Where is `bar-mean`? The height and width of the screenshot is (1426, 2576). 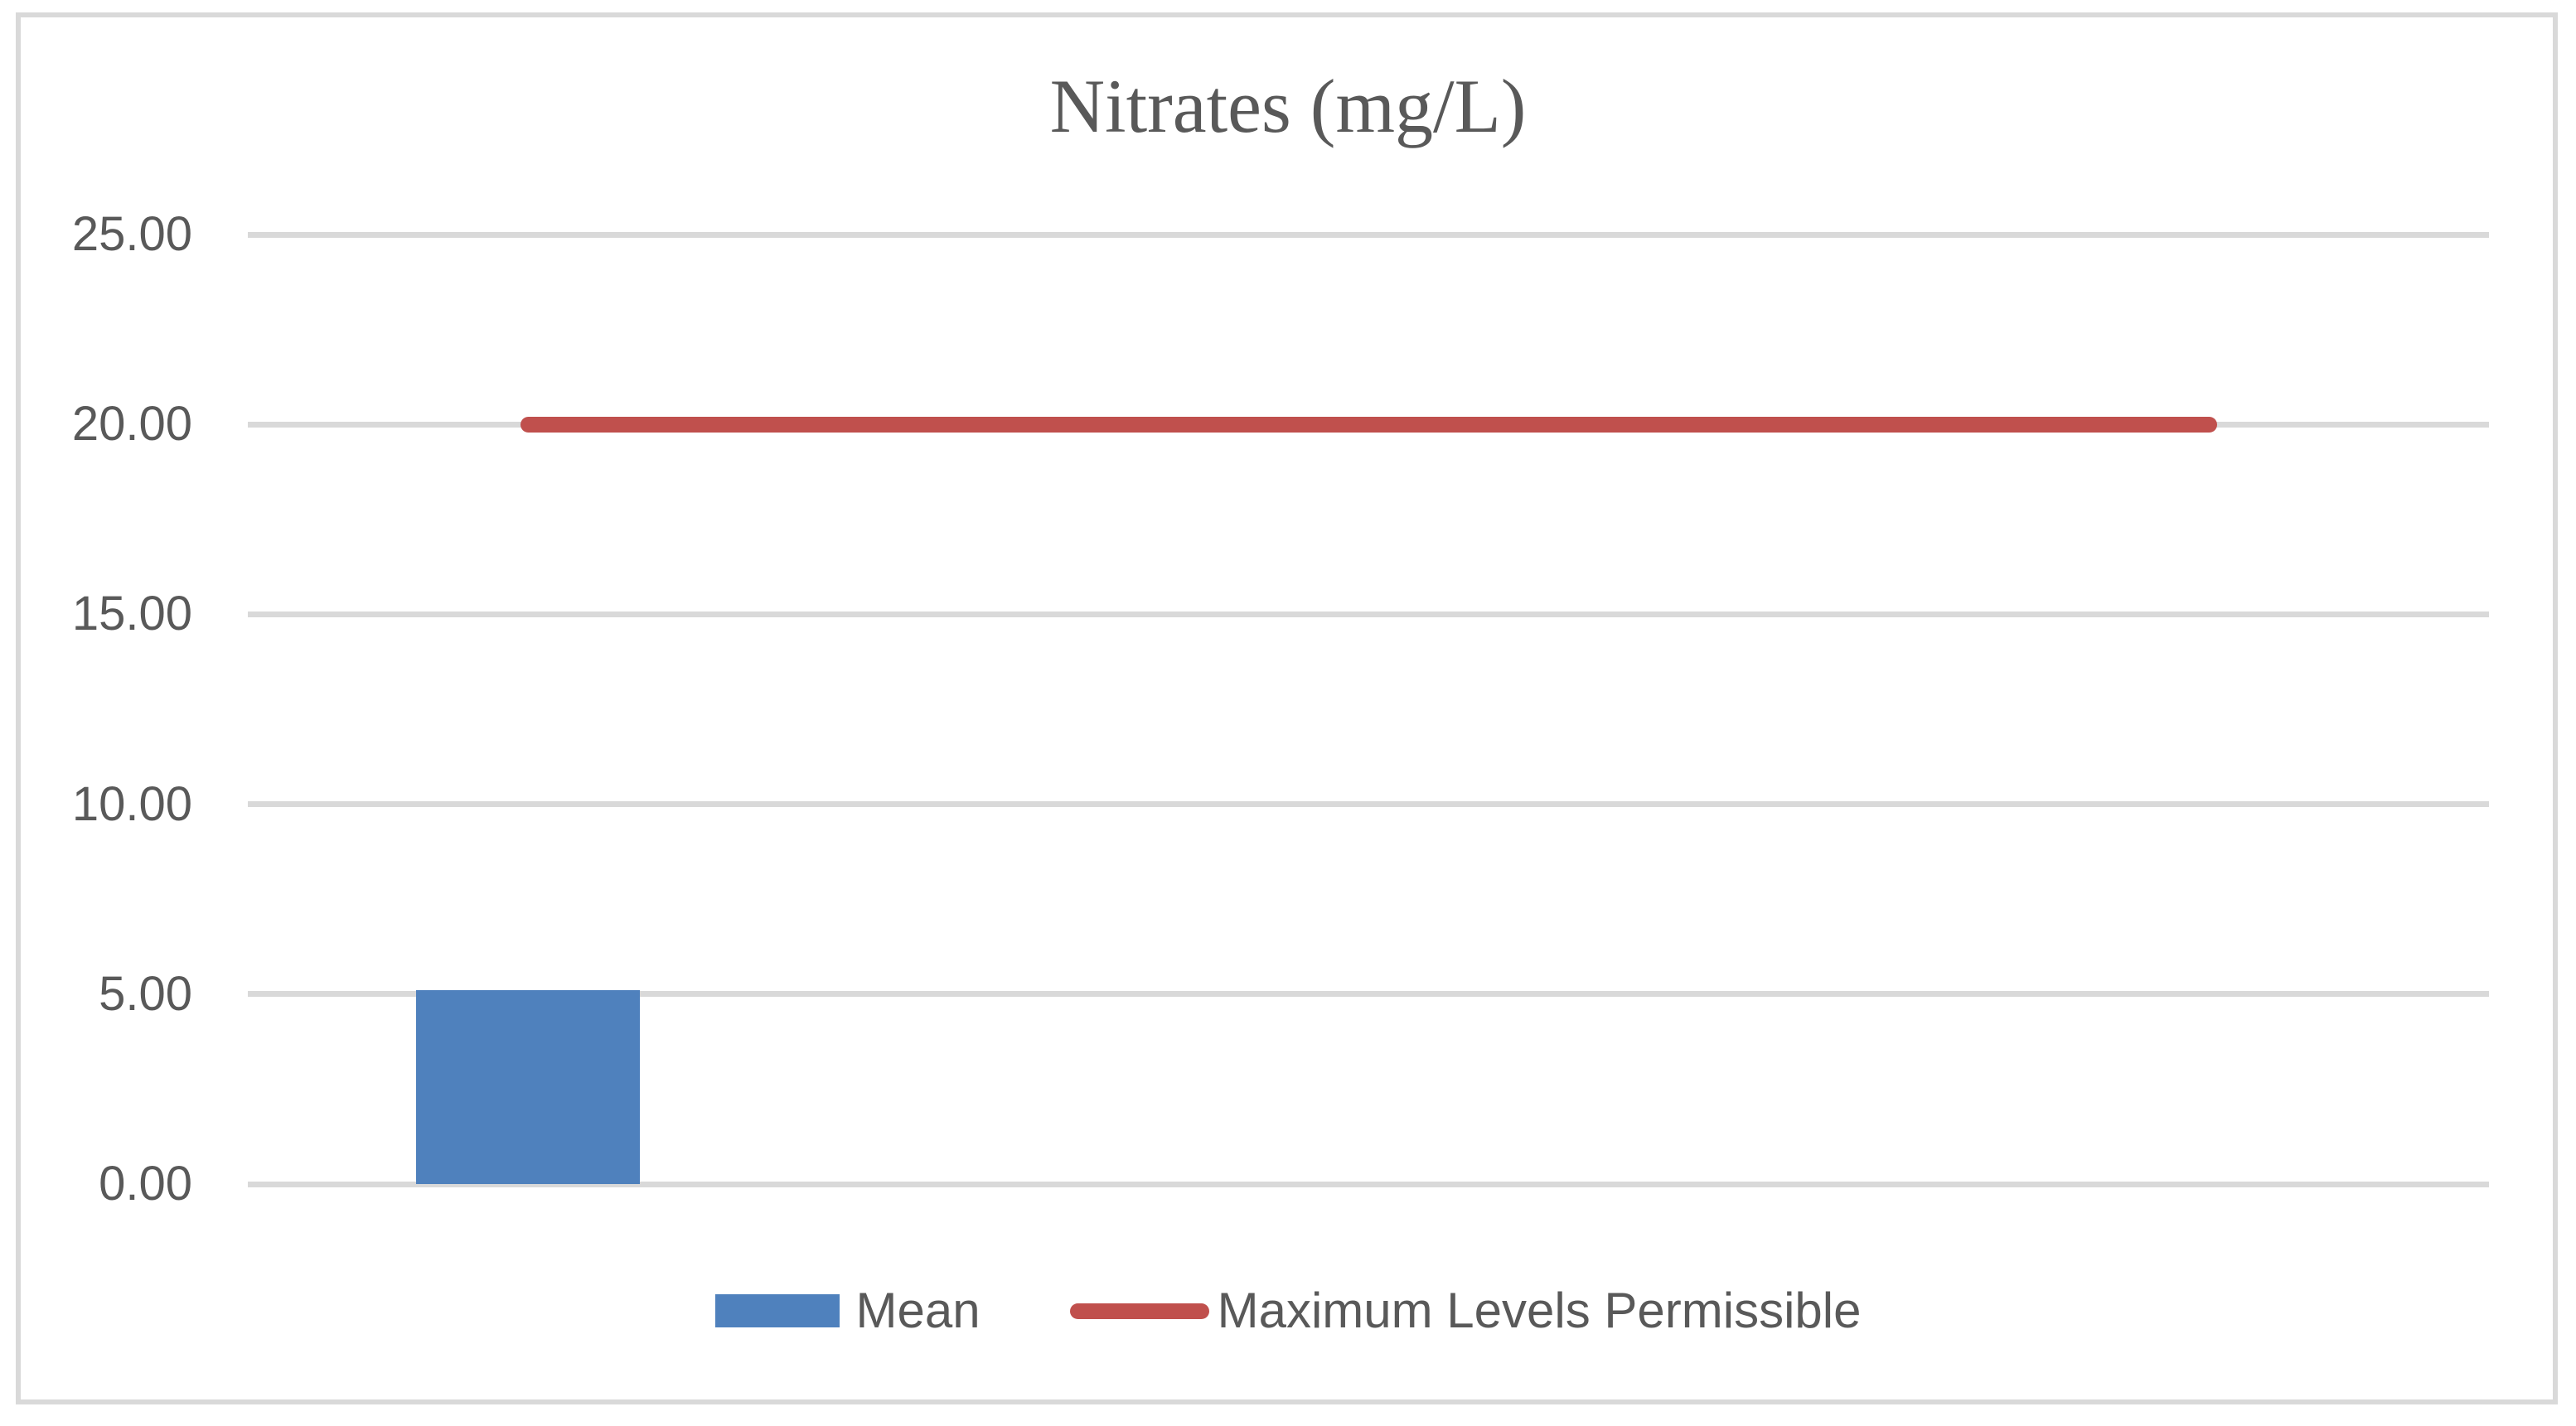
bar-mean is located at coordinates (528, 1087).